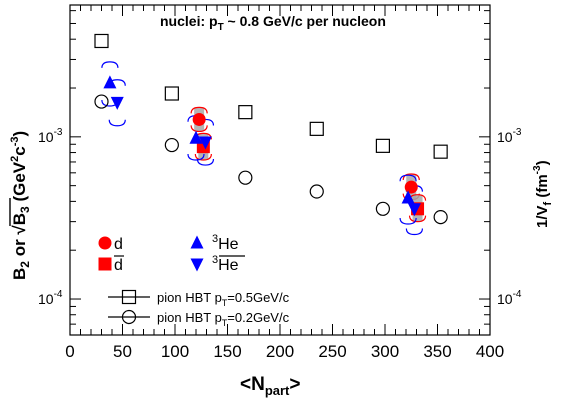 The width and height of the screenshot is (561, 402). Describe the element at coordinates (175, 351) in the screenshot. I see `x-tick-label: 100` at that location.